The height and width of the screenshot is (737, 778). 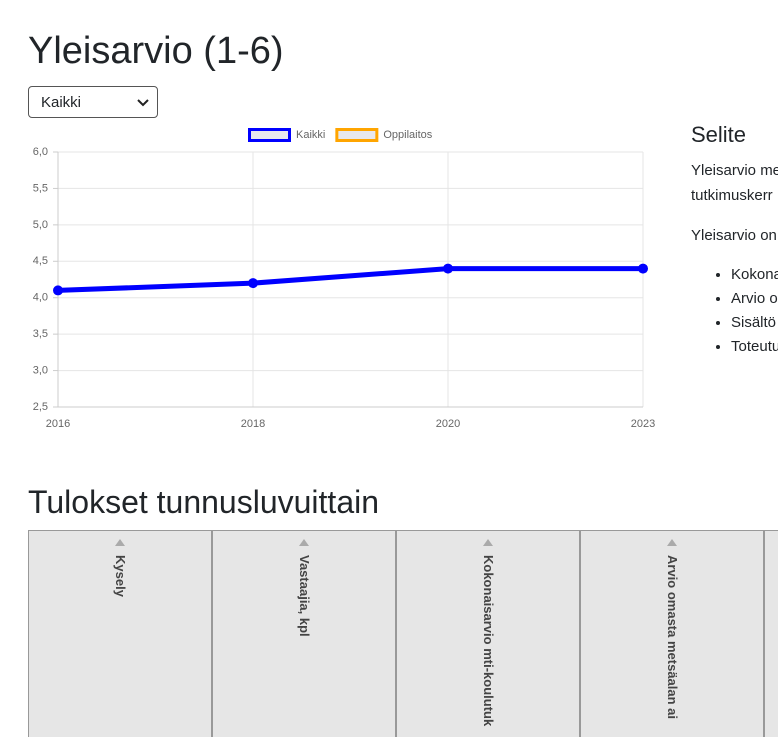 What do you see at coordinates (734, 170) in the screenshot?
I see `legend-paragraph: Yleisarvio me` at bounding box center [734, 170].